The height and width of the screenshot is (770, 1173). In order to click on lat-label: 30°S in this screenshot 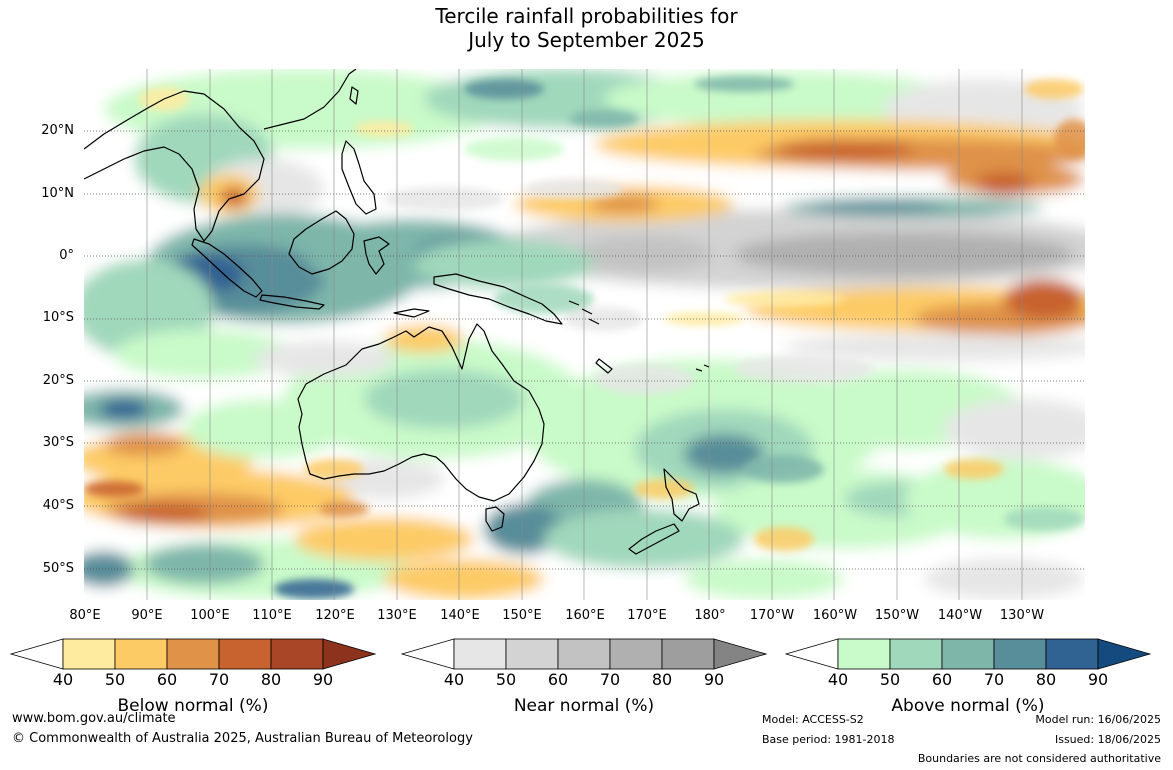, I will do `click(58, 442)`.